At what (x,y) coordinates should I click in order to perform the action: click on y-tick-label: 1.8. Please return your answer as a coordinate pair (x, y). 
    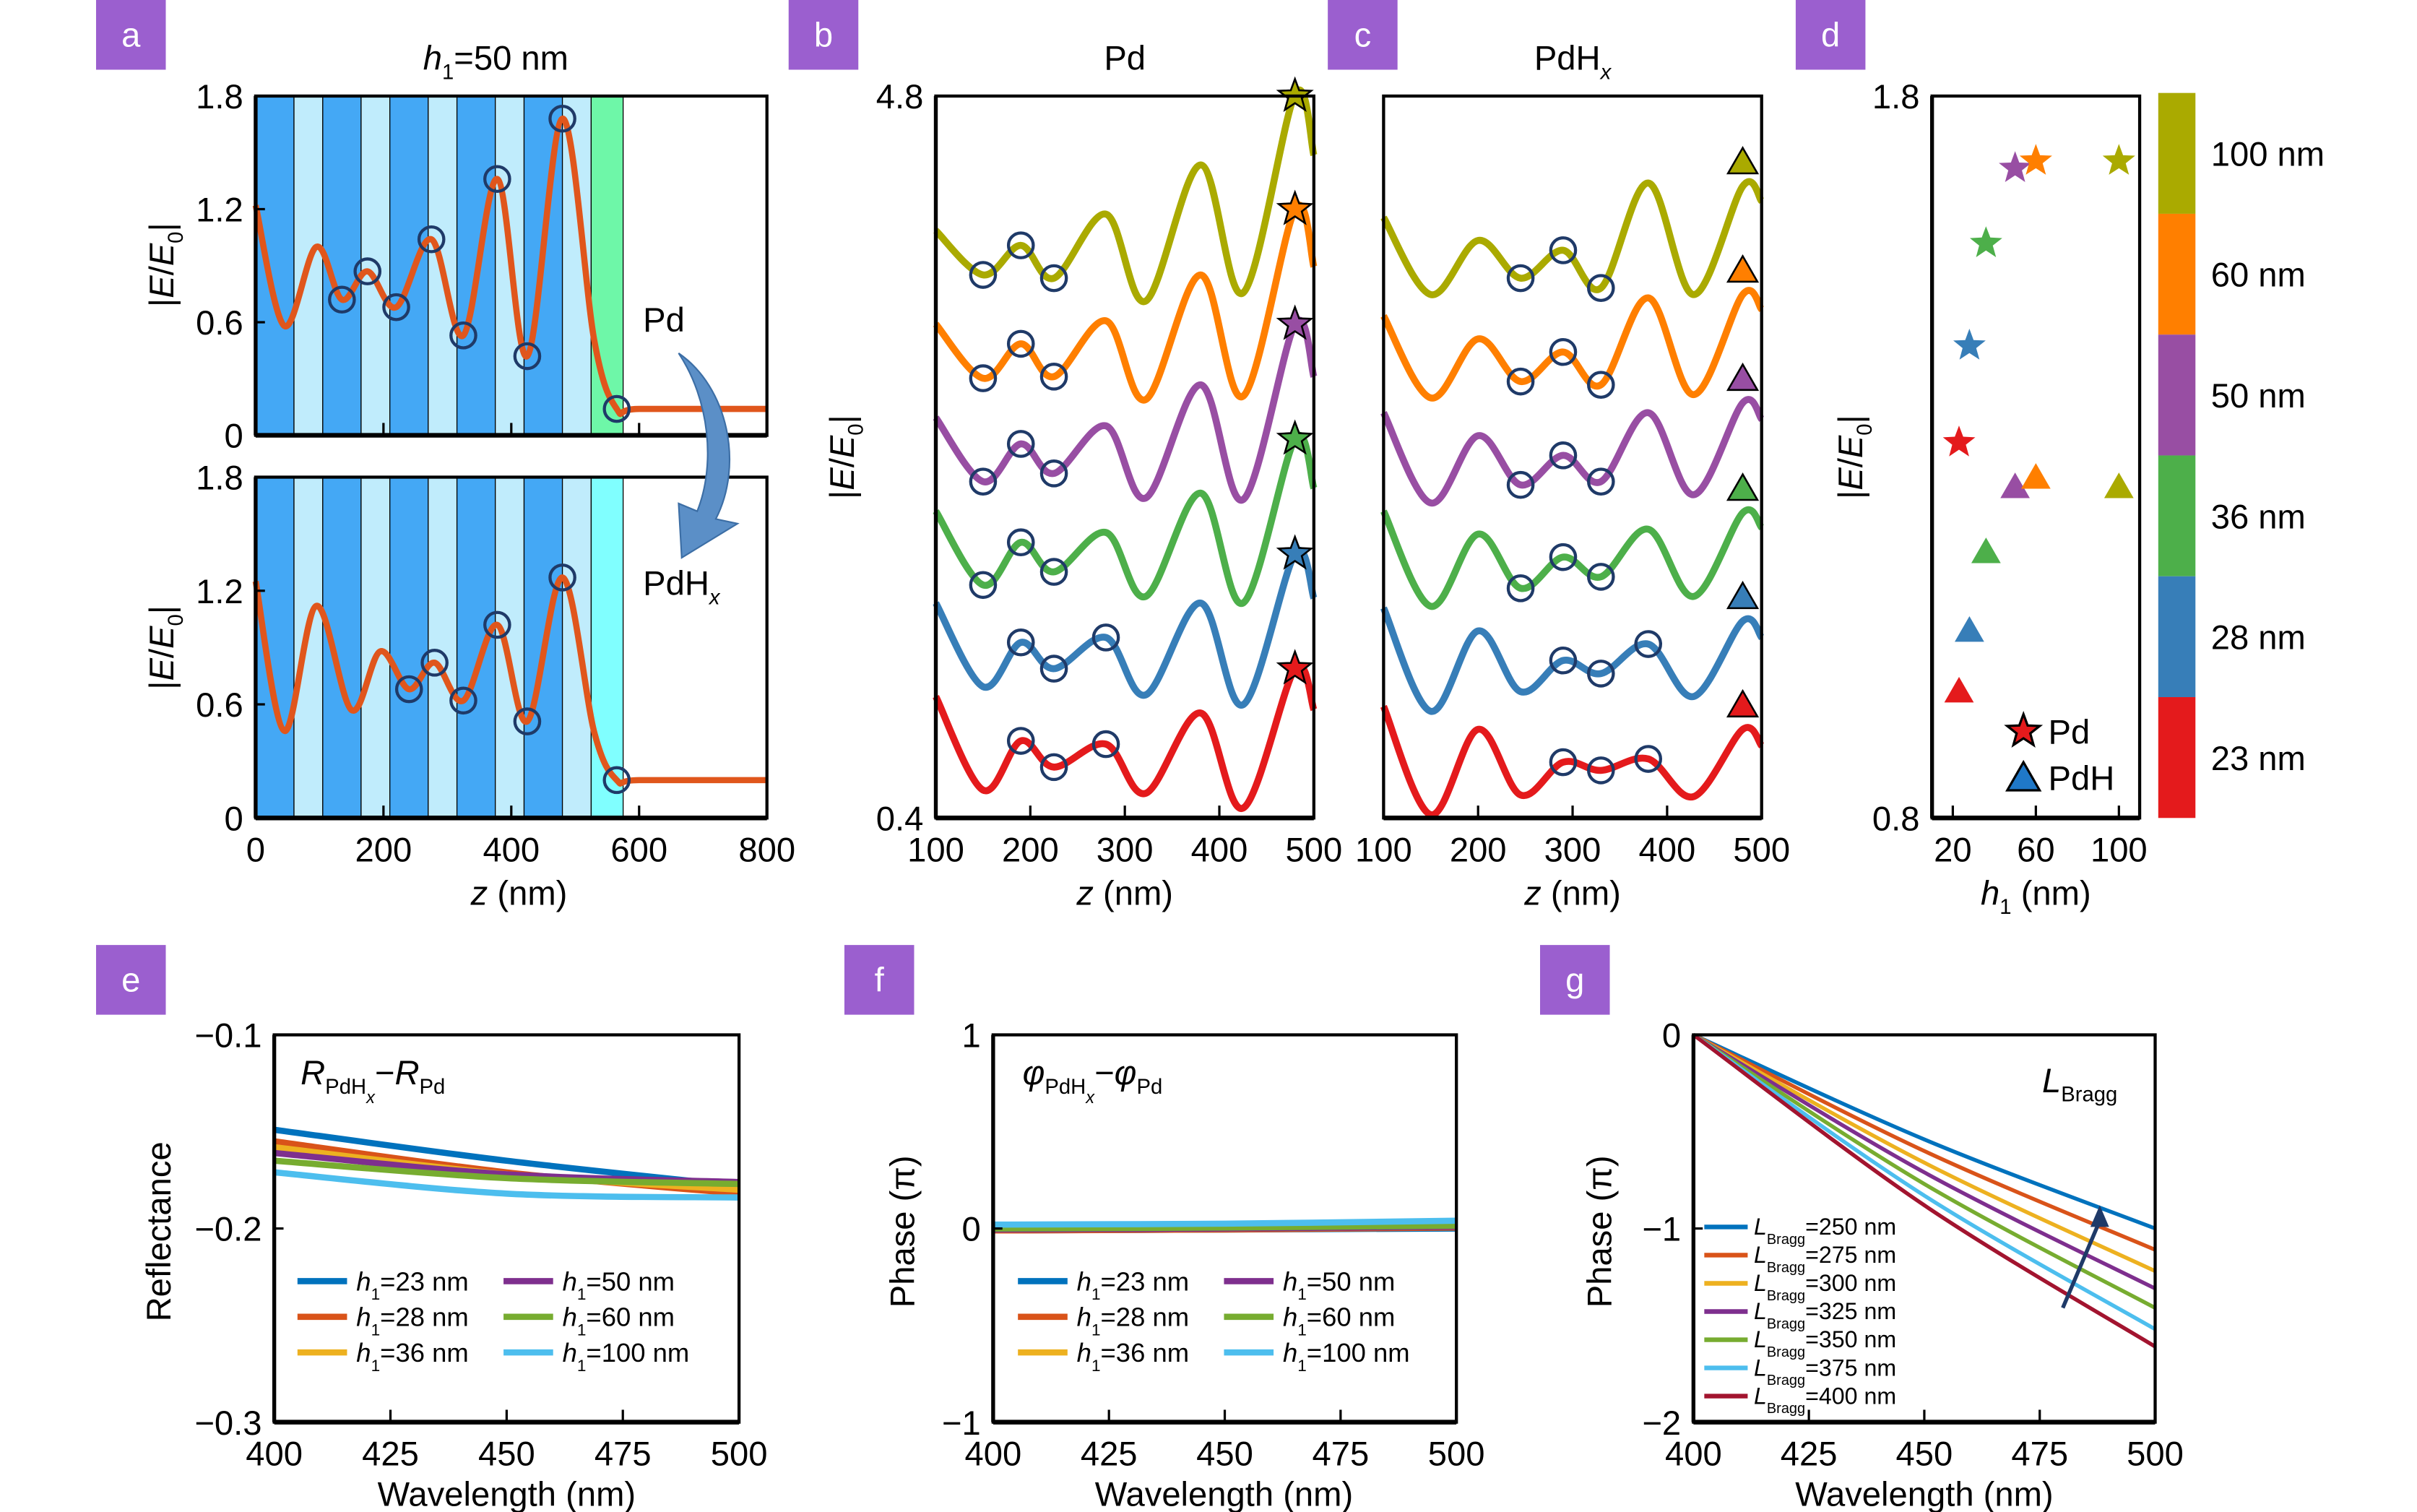
    Looking at the image, I should click on (1896, 96).